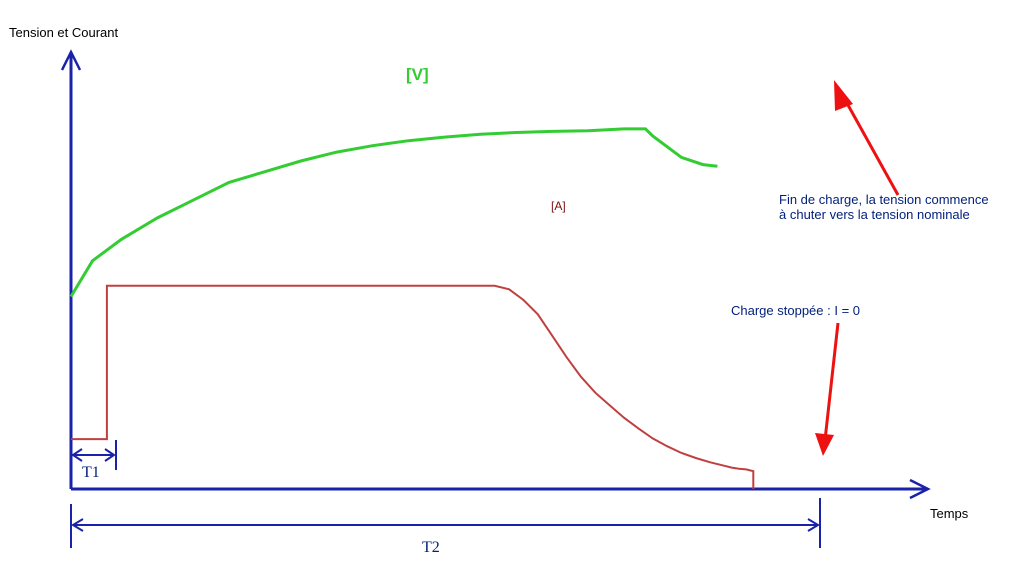 The height and width of the screenshot is (564, 1024). Describe the element at coordinates (843, 95) in the screenshot. I see `arrow-end-of-charge-head` at that location.